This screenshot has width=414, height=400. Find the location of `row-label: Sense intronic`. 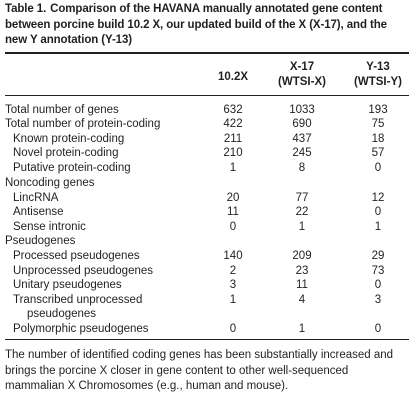

row-label: Sense intronic is located at coordinates (49, 227).